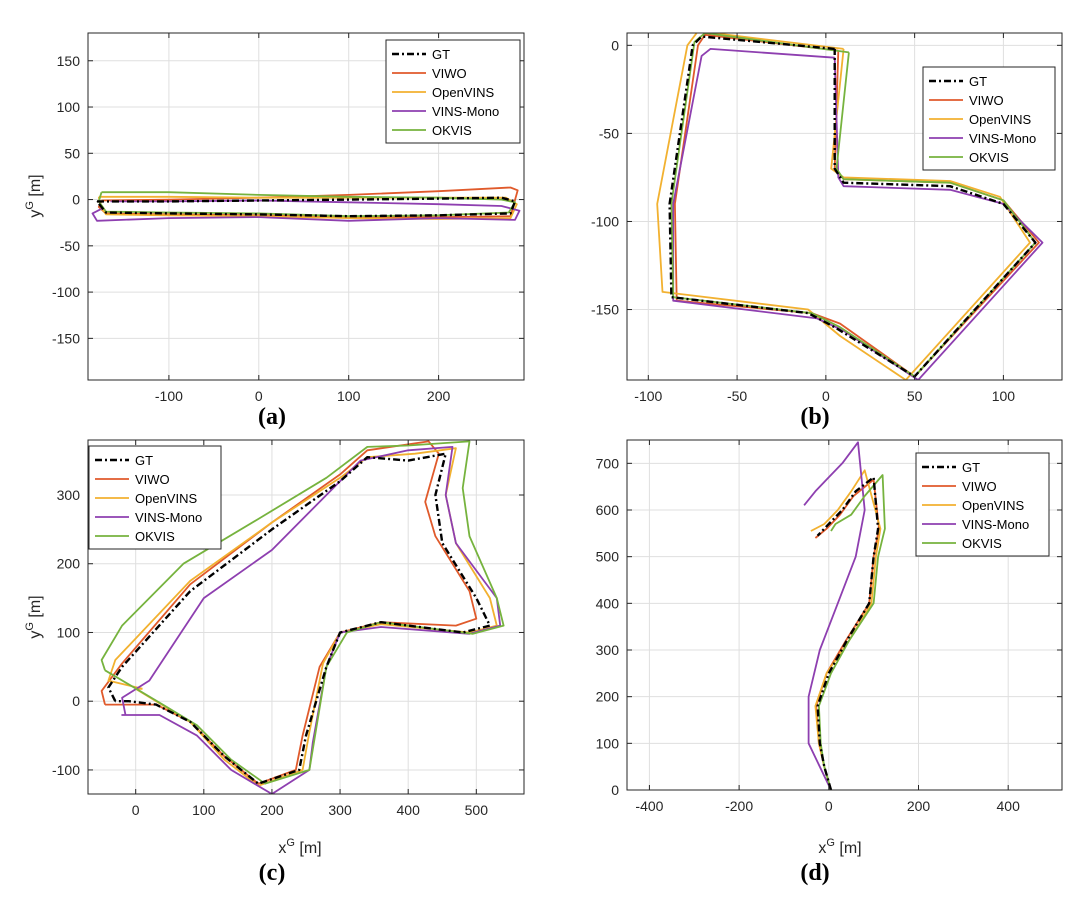 This screenshot has width=1080, height=902. Describe the element at coordinates (477, 810) in the screenshot. I see `x-tick-label: 500` at that location.